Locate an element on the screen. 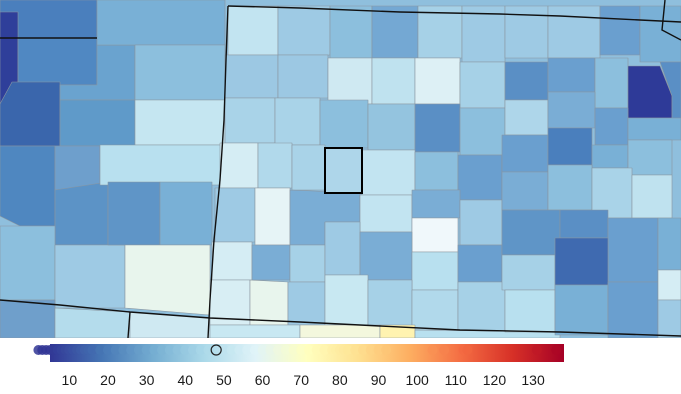  legend-highlighted-dot is located at coordinates (216, 350).